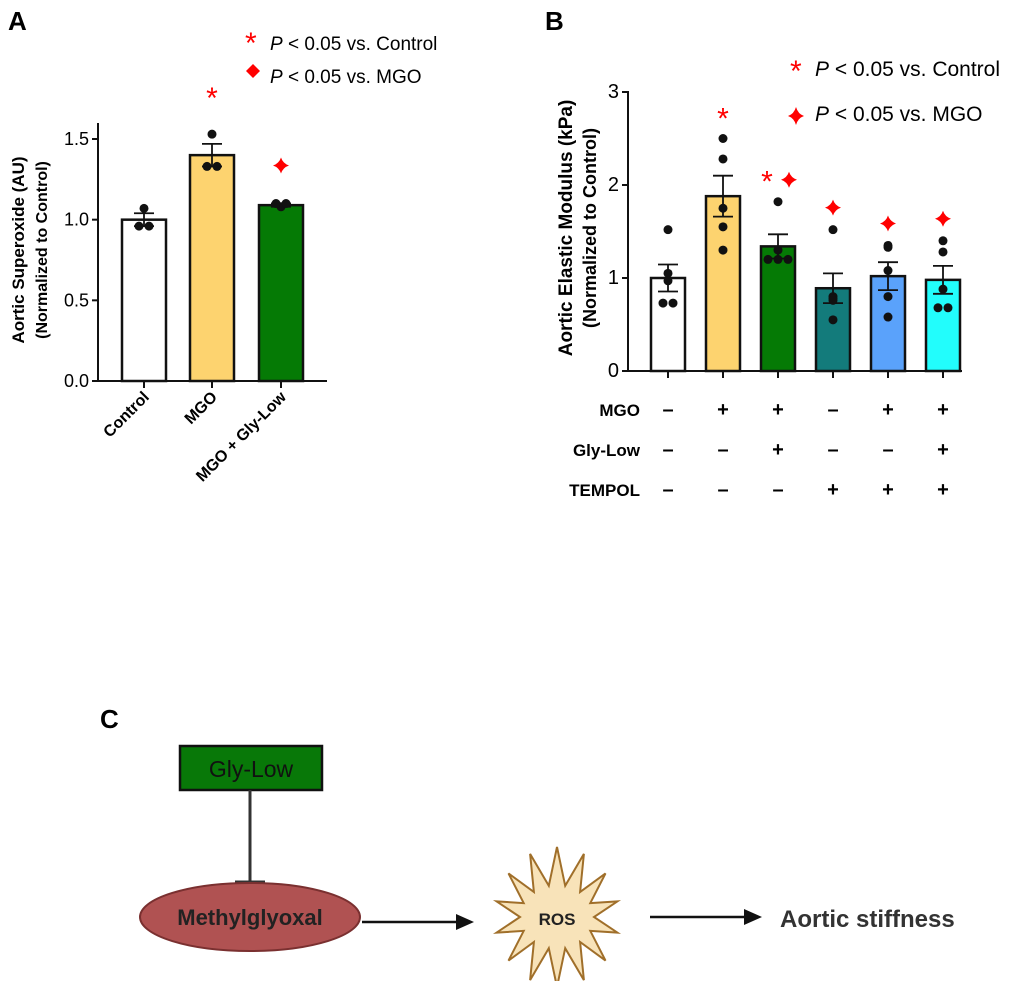  Describe the element at coordinates (76, 300) in the screenshot. I see `y-tick-label: 0.5` at that location.